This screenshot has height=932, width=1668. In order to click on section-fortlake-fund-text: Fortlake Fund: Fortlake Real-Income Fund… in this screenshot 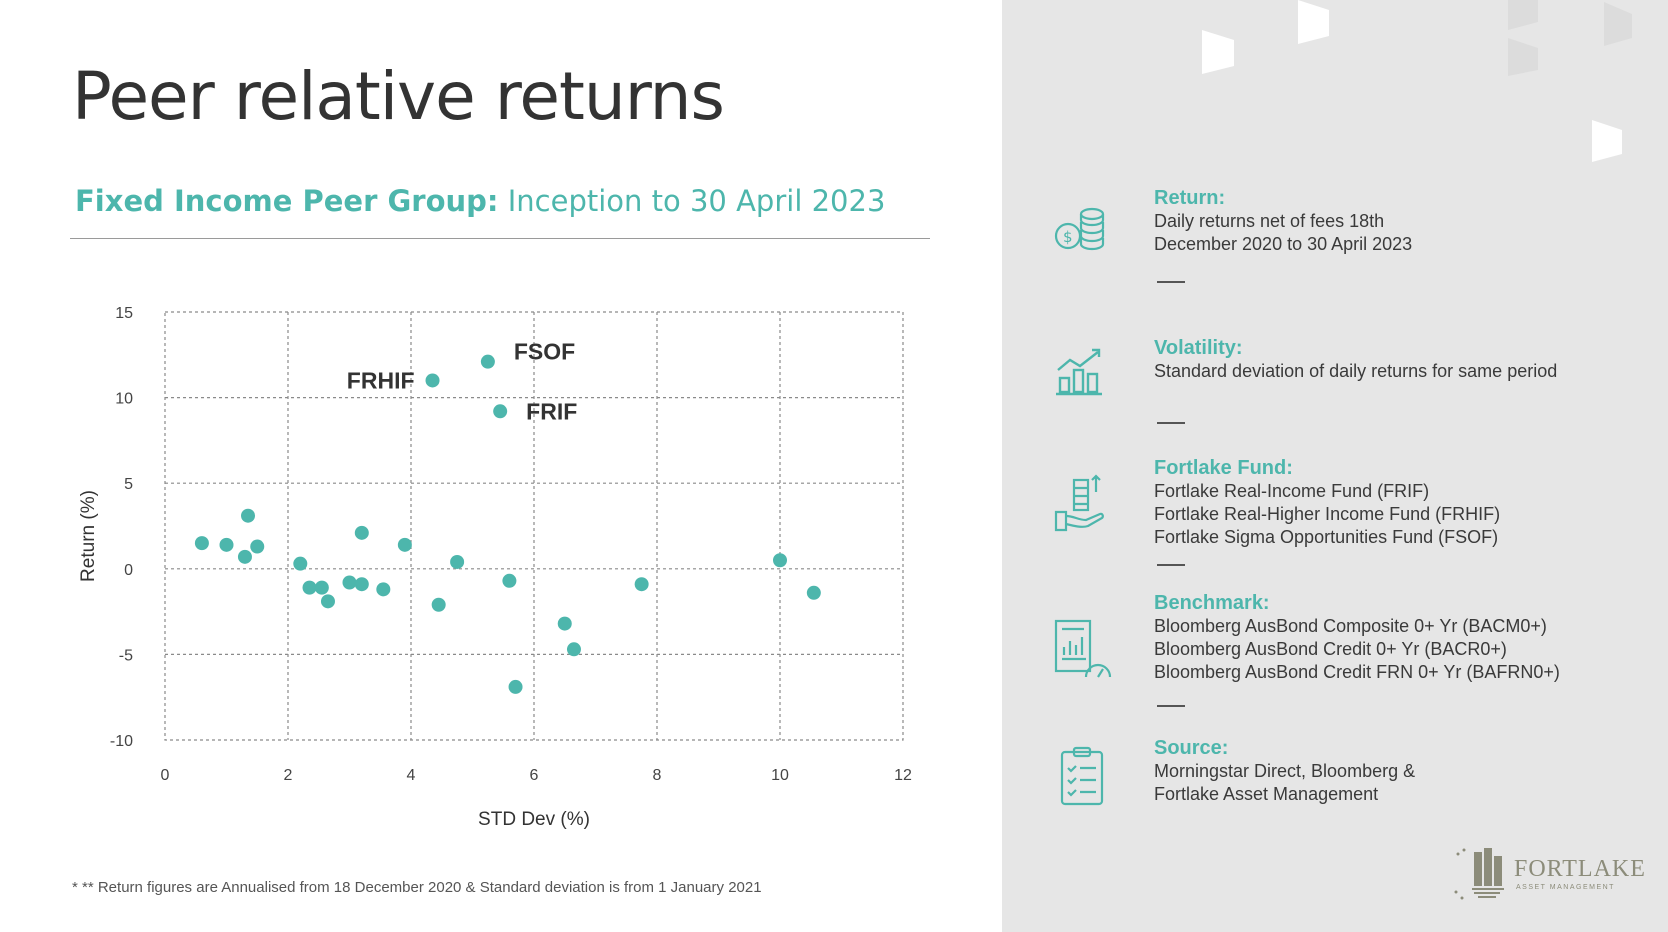, I will do `click(1394, 502)`.